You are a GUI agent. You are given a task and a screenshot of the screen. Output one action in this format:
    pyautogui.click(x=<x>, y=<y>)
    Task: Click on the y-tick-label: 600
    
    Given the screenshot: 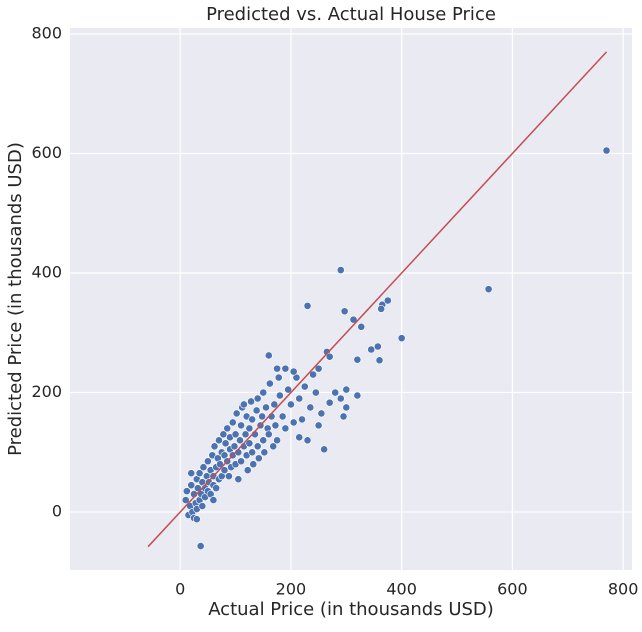 What is the action you would take?
    pyautogui.click(x=46, y=152)
    